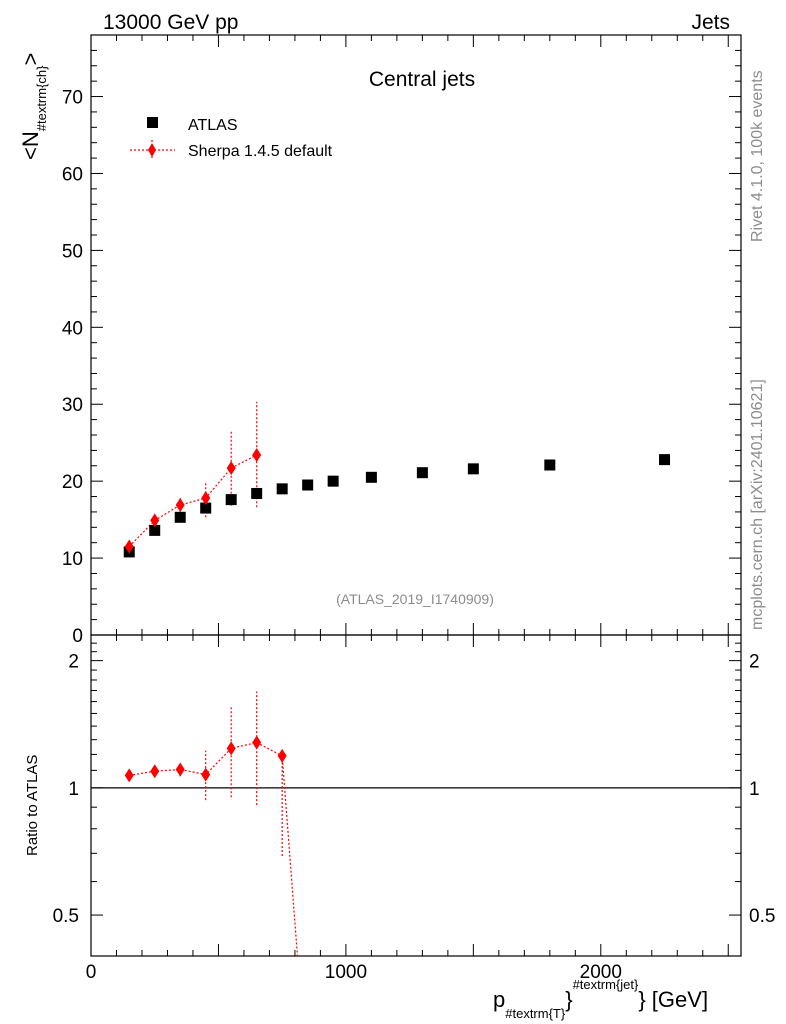 Image resolution: width=786 pixels, height=1024 pixels. I want to click on x-label-brace: }, so click(568, 999).